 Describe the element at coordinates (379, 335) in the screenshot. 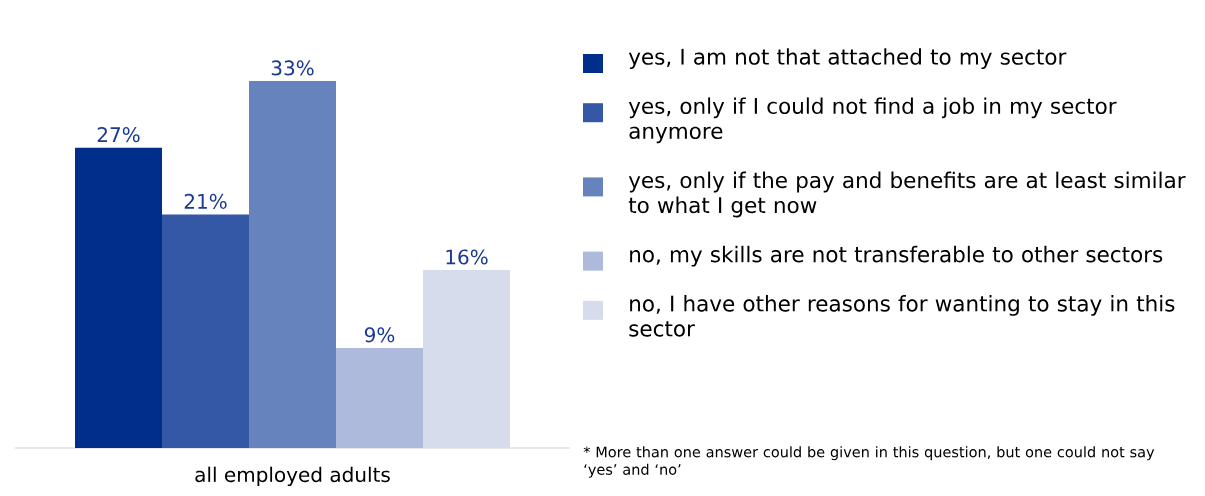

I see `data-label: 9%` at that location.